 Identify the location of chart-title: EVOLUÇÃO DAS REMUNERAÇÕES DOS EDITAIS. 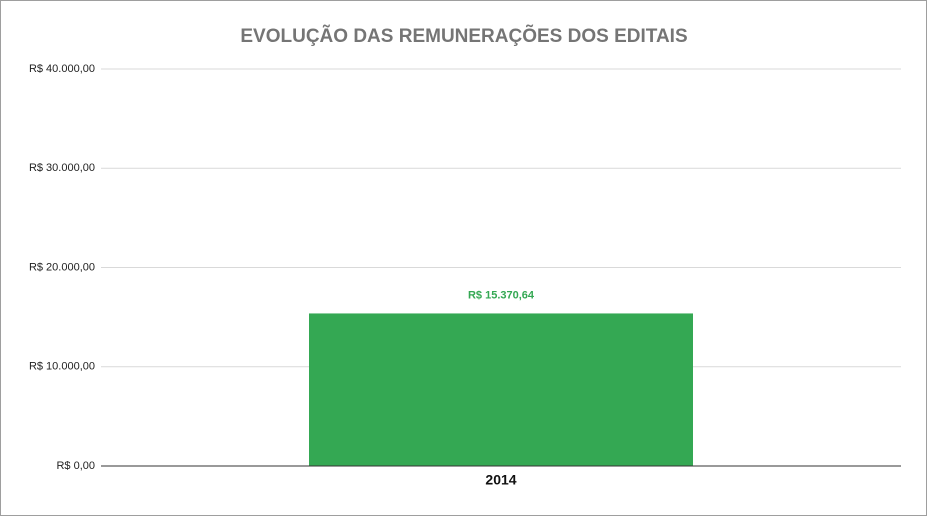
(463, 36).